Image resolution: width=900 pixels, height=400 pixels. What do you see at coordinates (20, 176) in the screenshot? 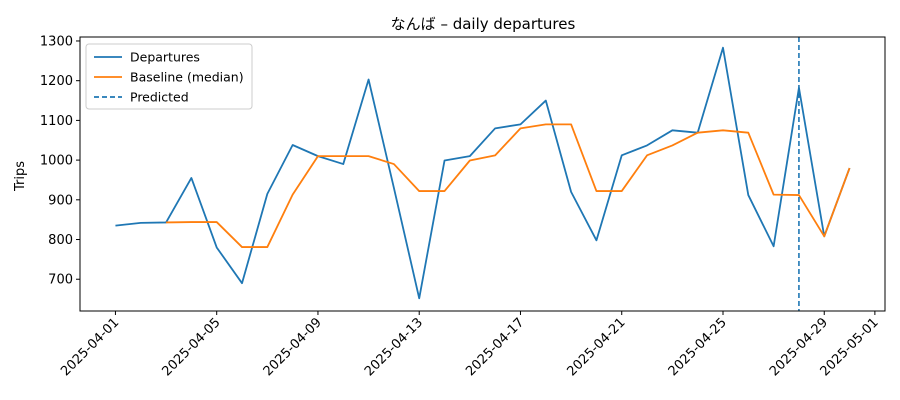
I see `y-axis-label: Trips` at bounding box center [20, 176].